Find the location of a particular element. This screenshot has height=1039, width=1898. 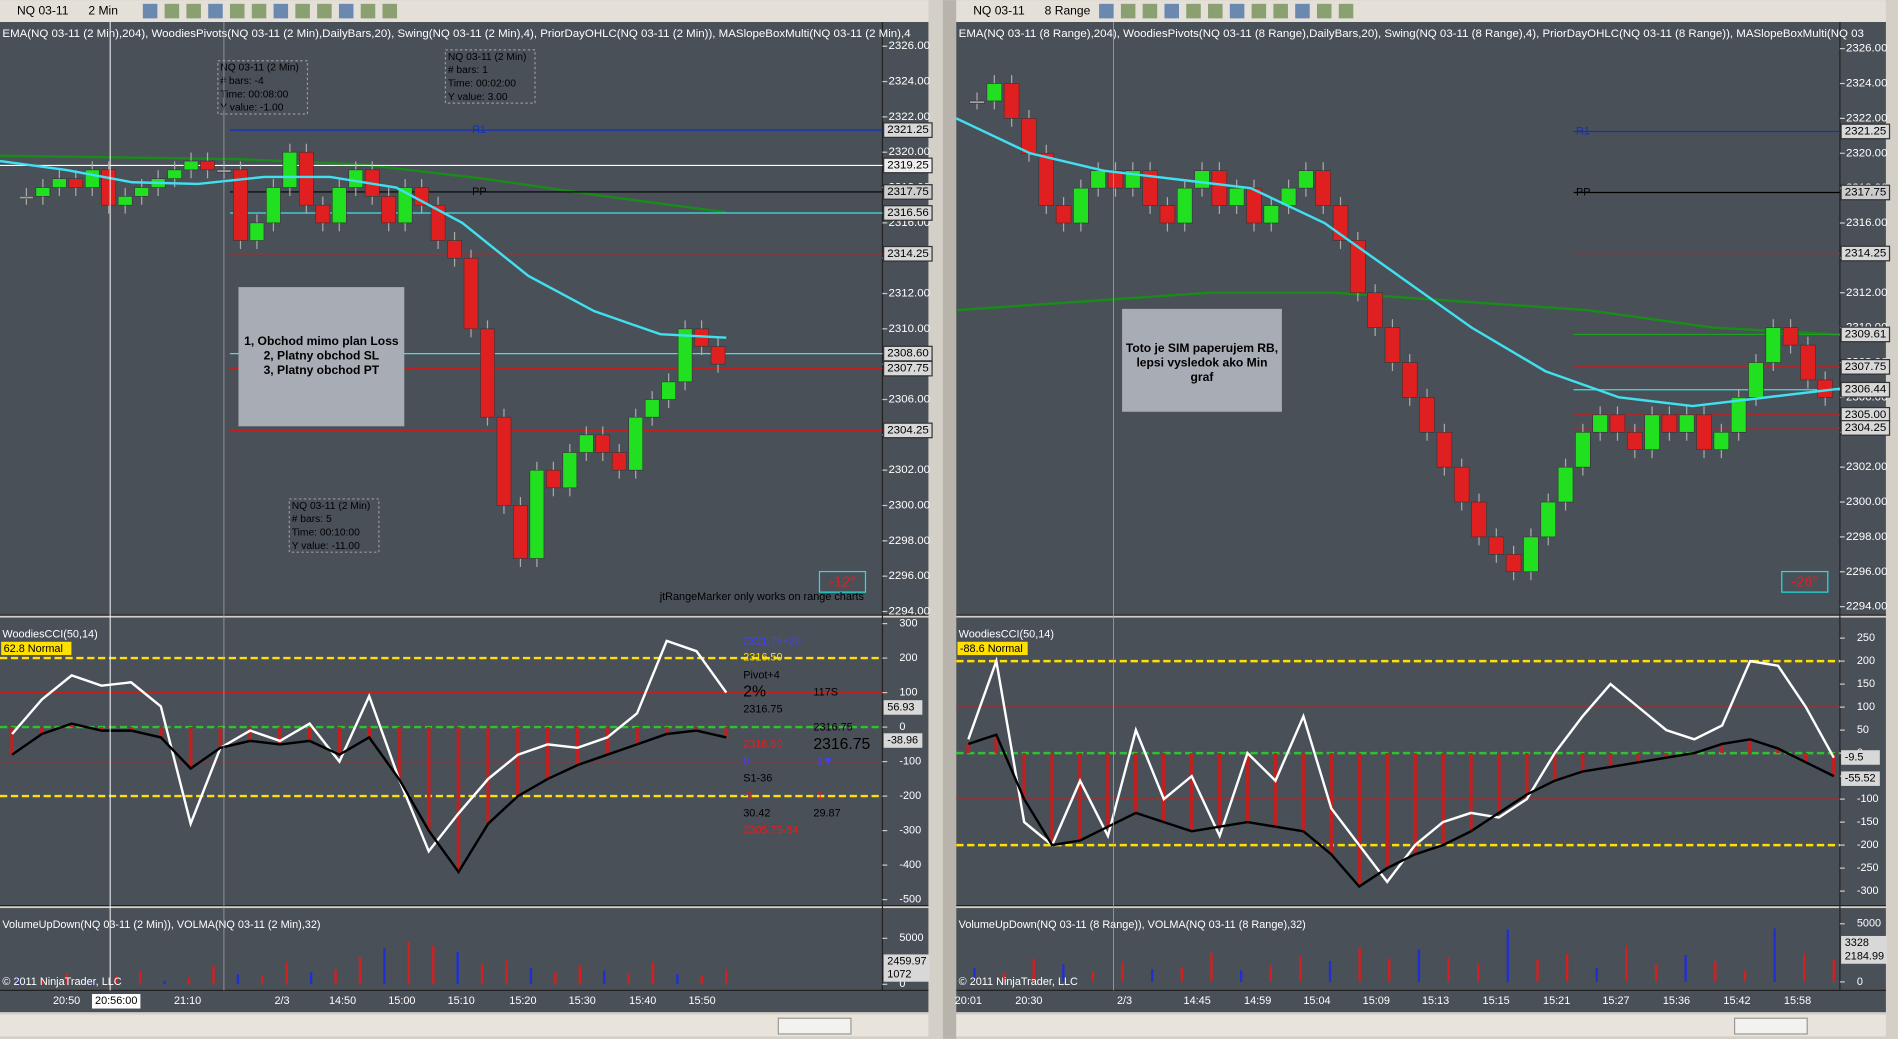

price-tick-label: 2312.00 is located at coordinates (1867, 293).